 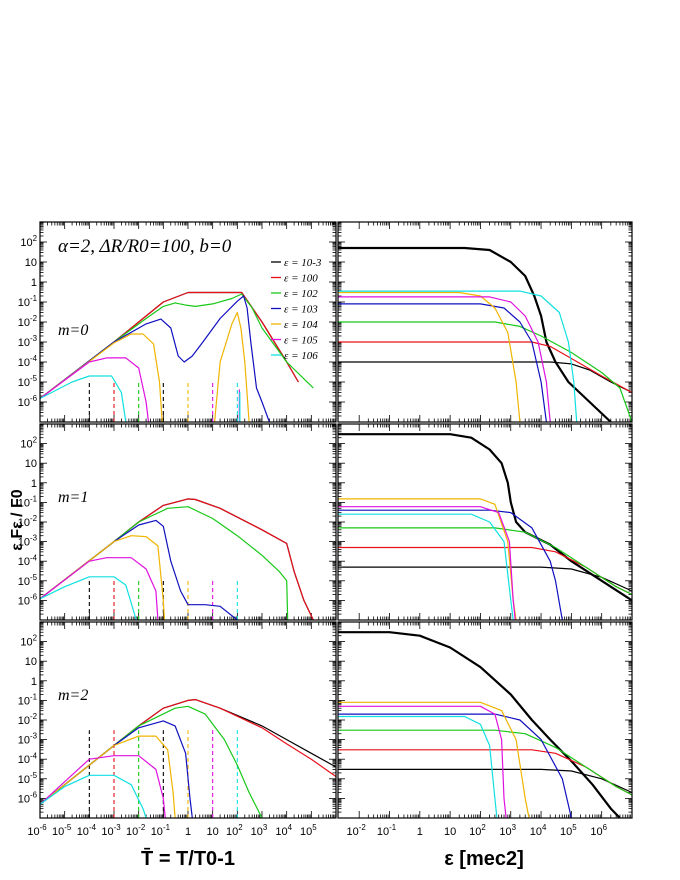 What do you see at coordinates (188, 859) in the screenshot?
I see `x-axis-label-left: T̄ = T/T0-1` at bounding box center [188, 859].